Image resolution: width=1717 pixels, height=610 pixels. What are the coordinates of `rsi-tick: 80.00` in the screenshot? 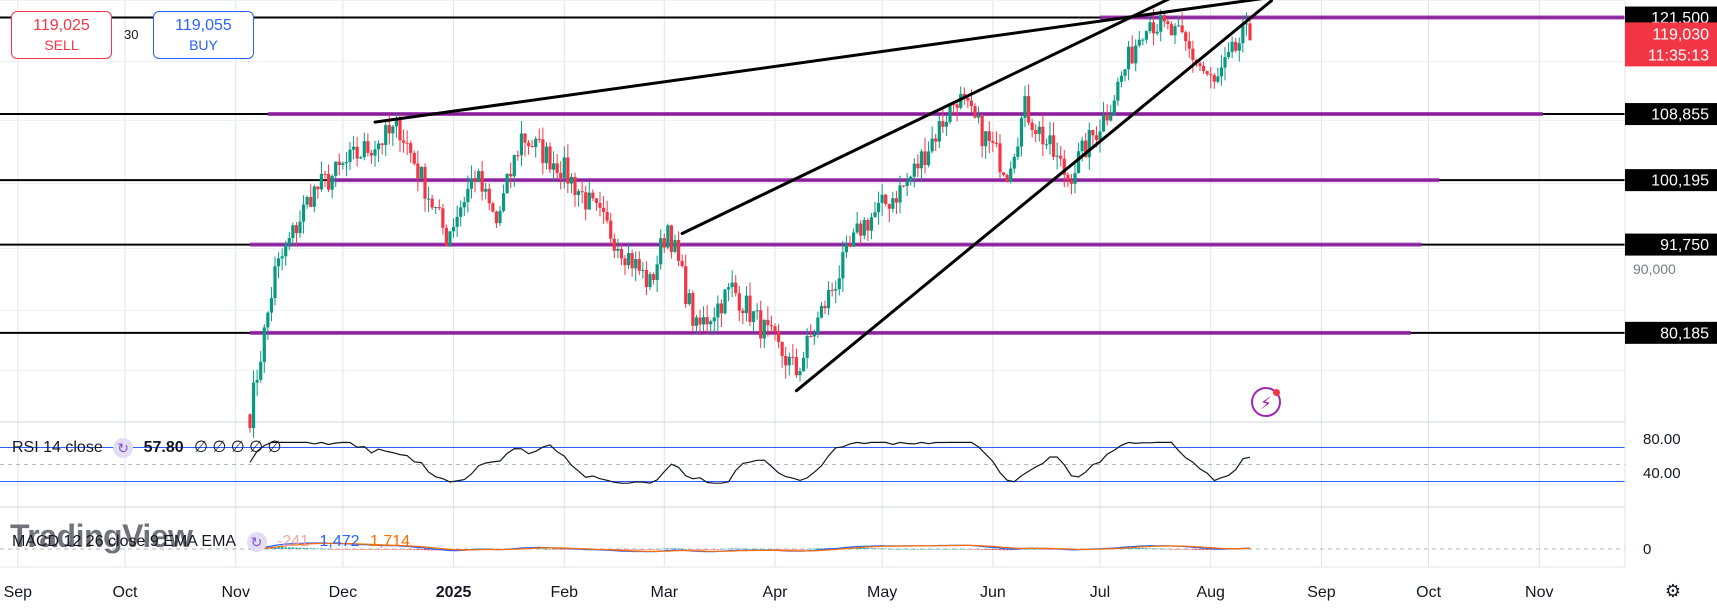 It's located at (1662, 439).